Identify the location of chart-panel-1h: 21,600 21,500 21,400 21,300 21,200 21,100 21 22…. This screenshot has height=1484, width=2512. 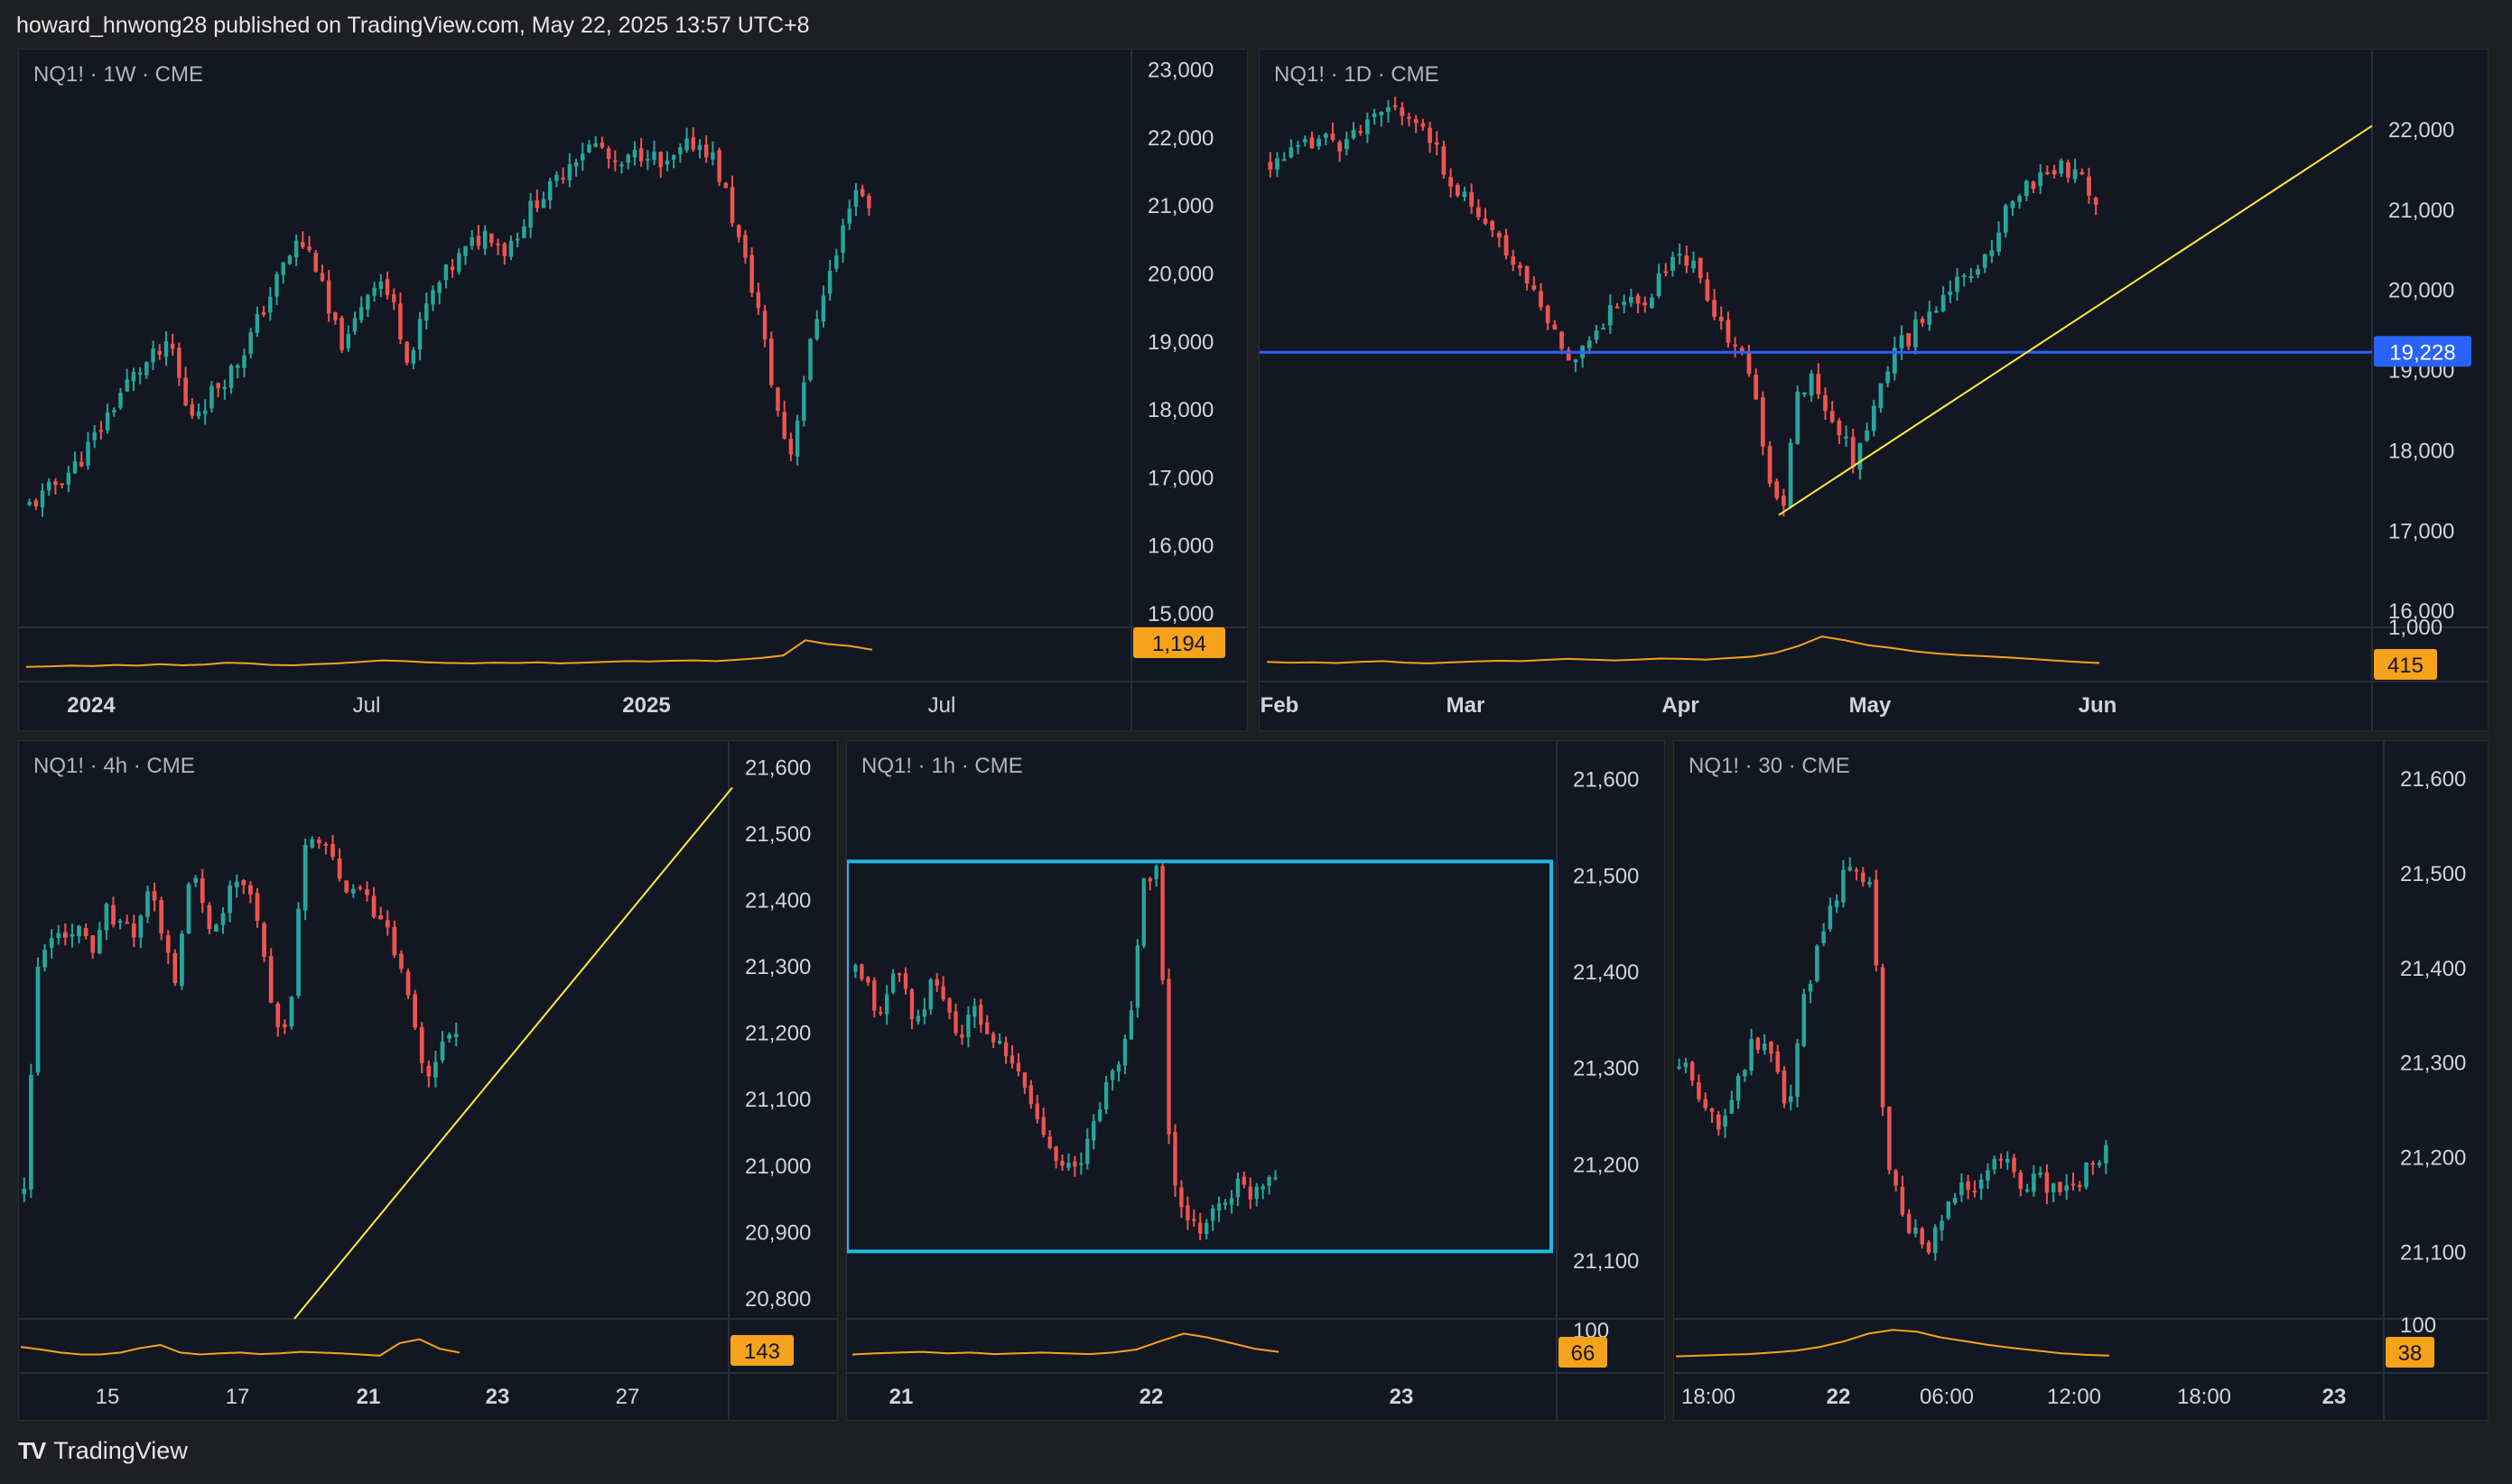
(1255, 1080).